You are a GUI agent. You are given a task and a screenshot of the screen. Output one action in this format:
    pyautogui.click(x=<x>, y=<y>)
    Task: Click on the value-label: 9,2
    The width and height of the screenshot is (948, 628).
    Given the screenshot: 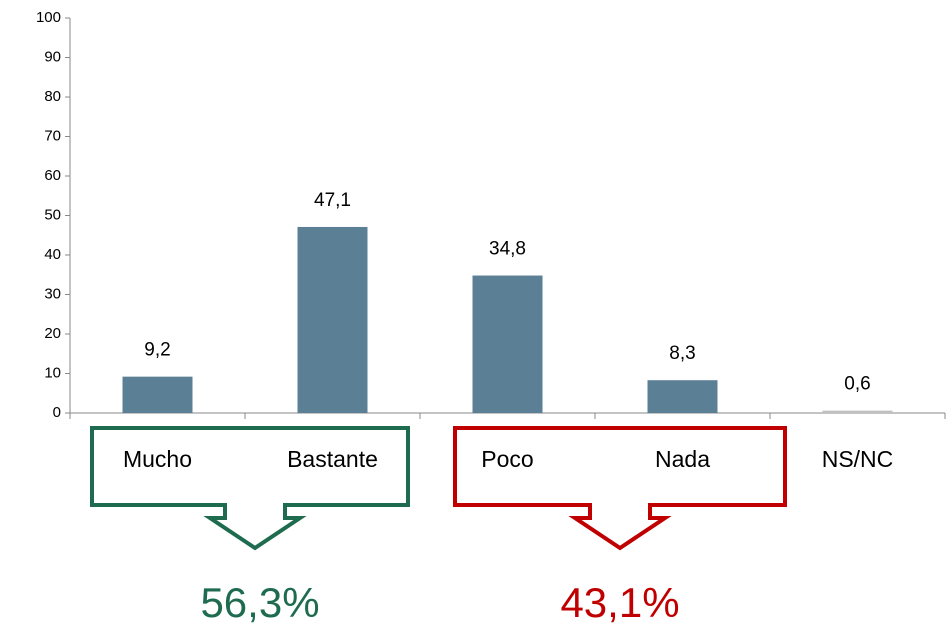 What is the action you would take?
    pyautogui.click(x=157, y=350)
    